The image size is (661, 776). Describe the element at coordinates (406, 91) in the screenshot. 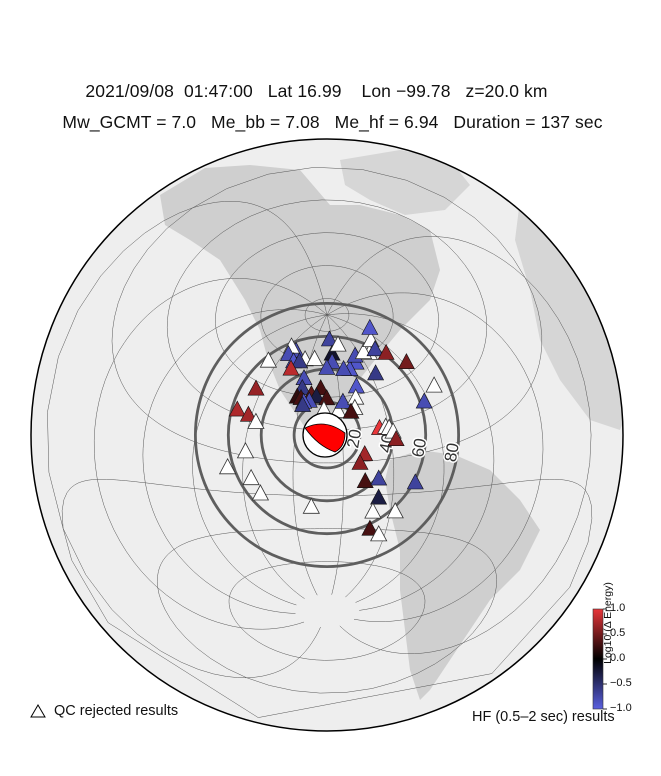

I see `event-lon: Lon −99.78` at that location.